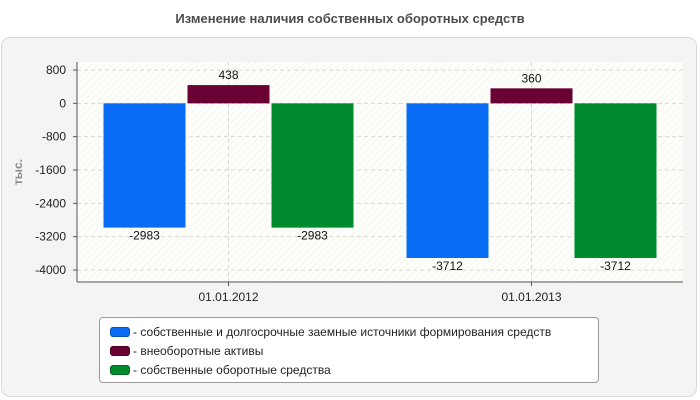 This screenshot has height=400, width=700. What do you see at coordinates (228, 75) in the screenshot?
I see `data-label: 438` at bounding box center [228, 75].